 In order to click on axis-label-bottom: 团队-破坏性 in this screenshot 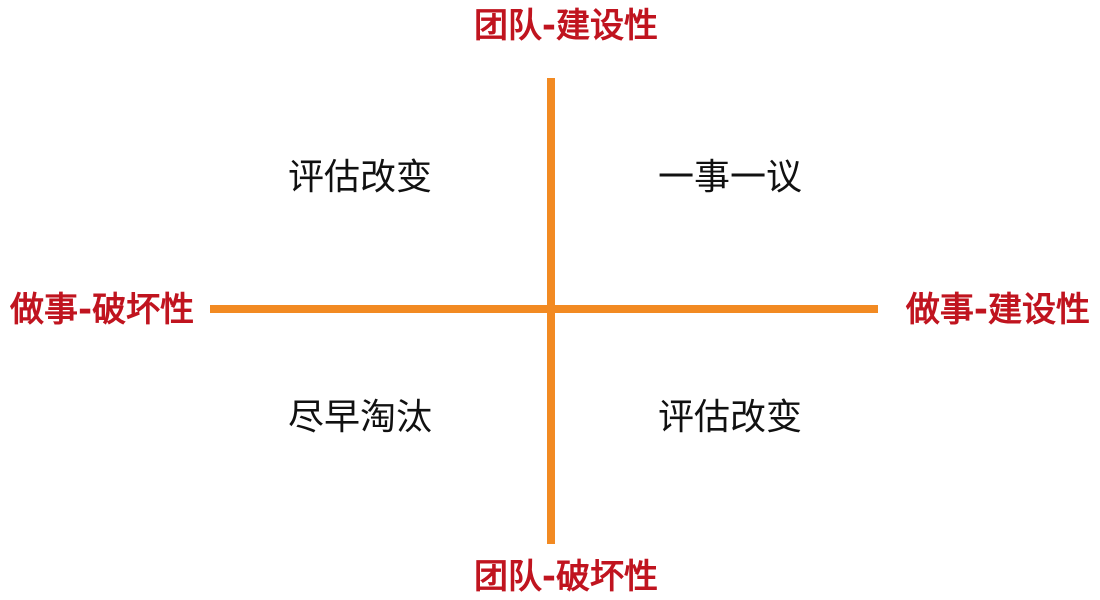, I will do `click(566, 577)`.